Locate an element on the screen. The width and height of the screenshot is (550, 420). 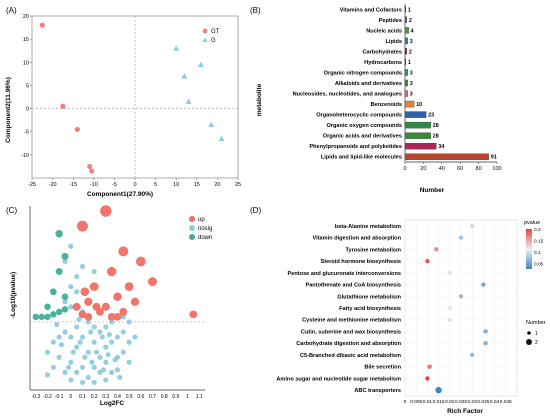
bar-category-label: Vitamins and Cofactors is located at coordinates (371, 10).